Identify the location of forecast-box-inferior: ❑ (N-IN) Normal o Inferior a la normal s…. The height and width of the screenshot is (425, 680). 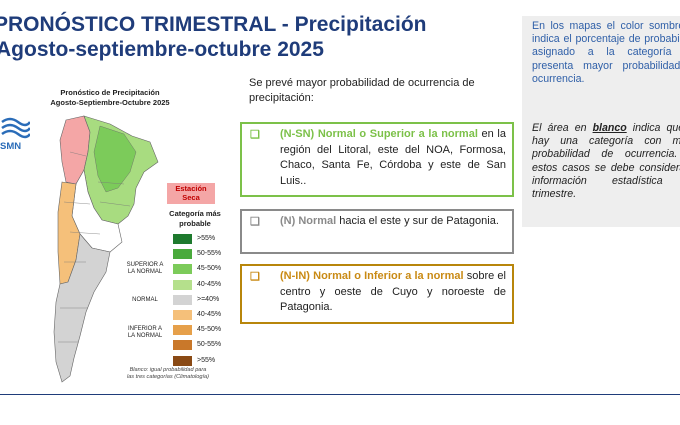
(377, 294).